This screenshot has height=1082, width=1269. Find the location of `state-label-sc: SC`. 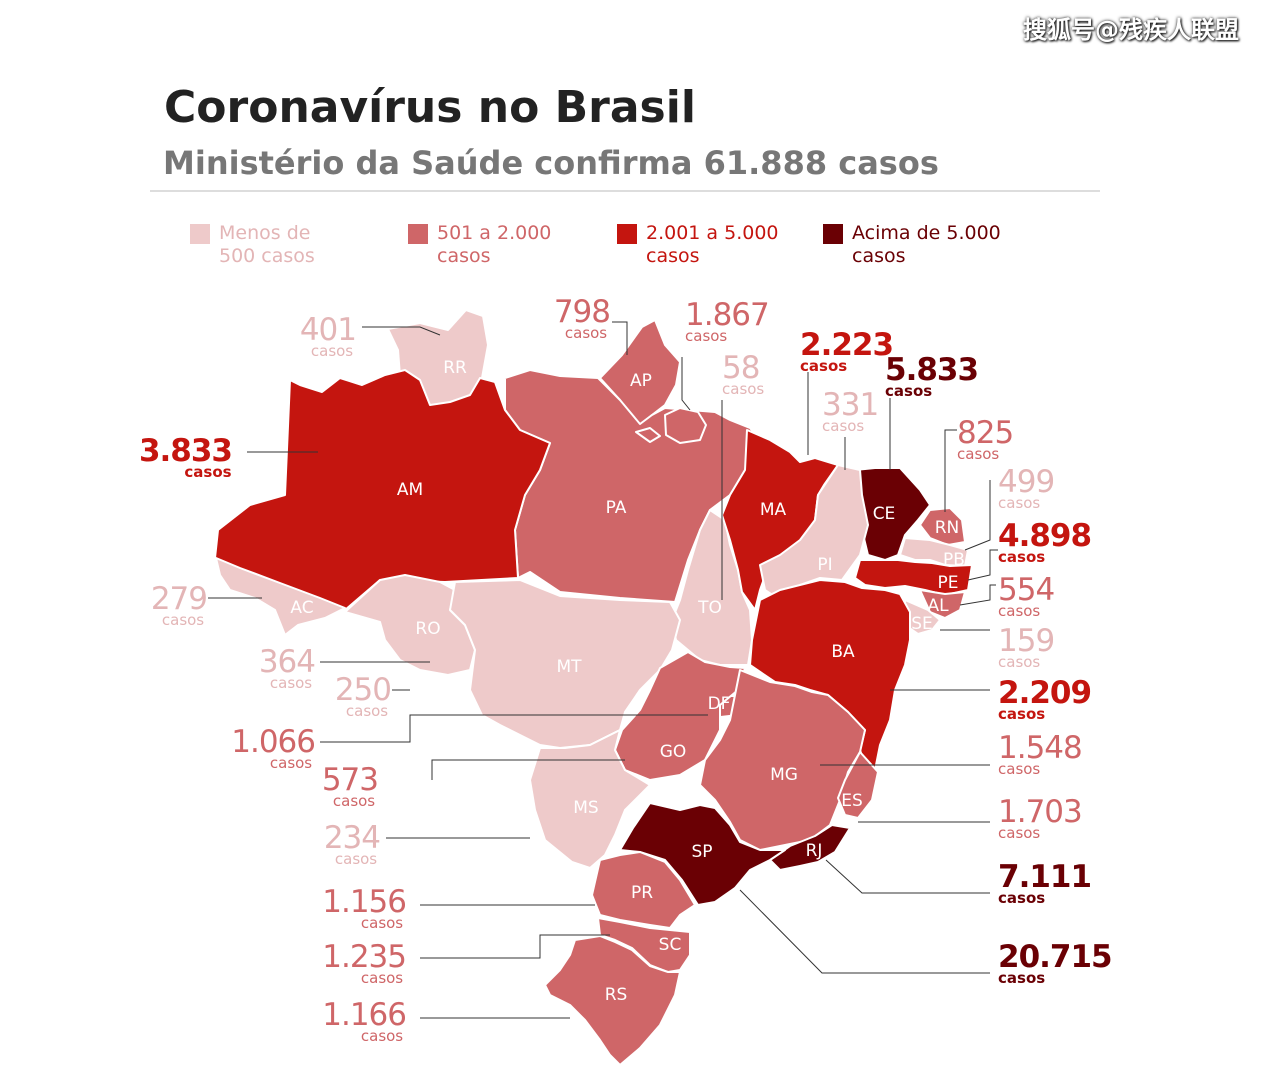

state-label-sc: SC is located at coordinates (670, 945).